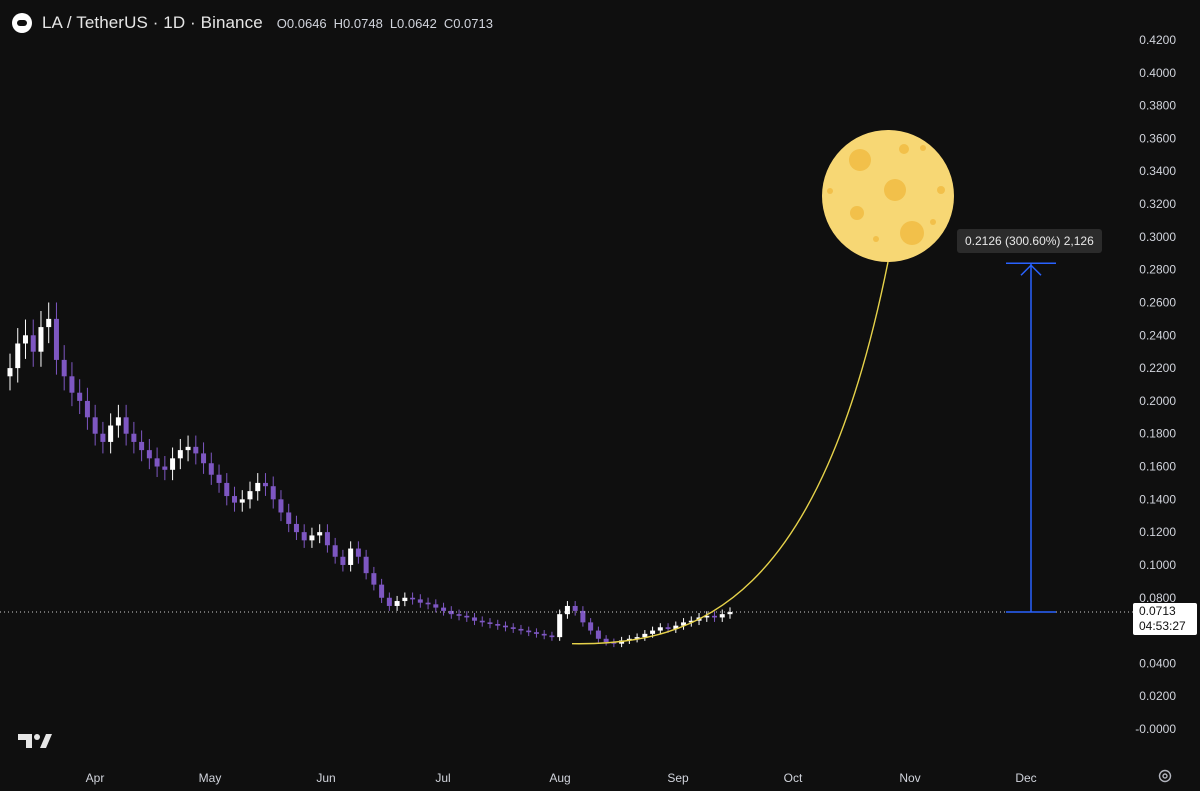  I want to click on y-tick-label: -0.0000, so click(1155, 729).